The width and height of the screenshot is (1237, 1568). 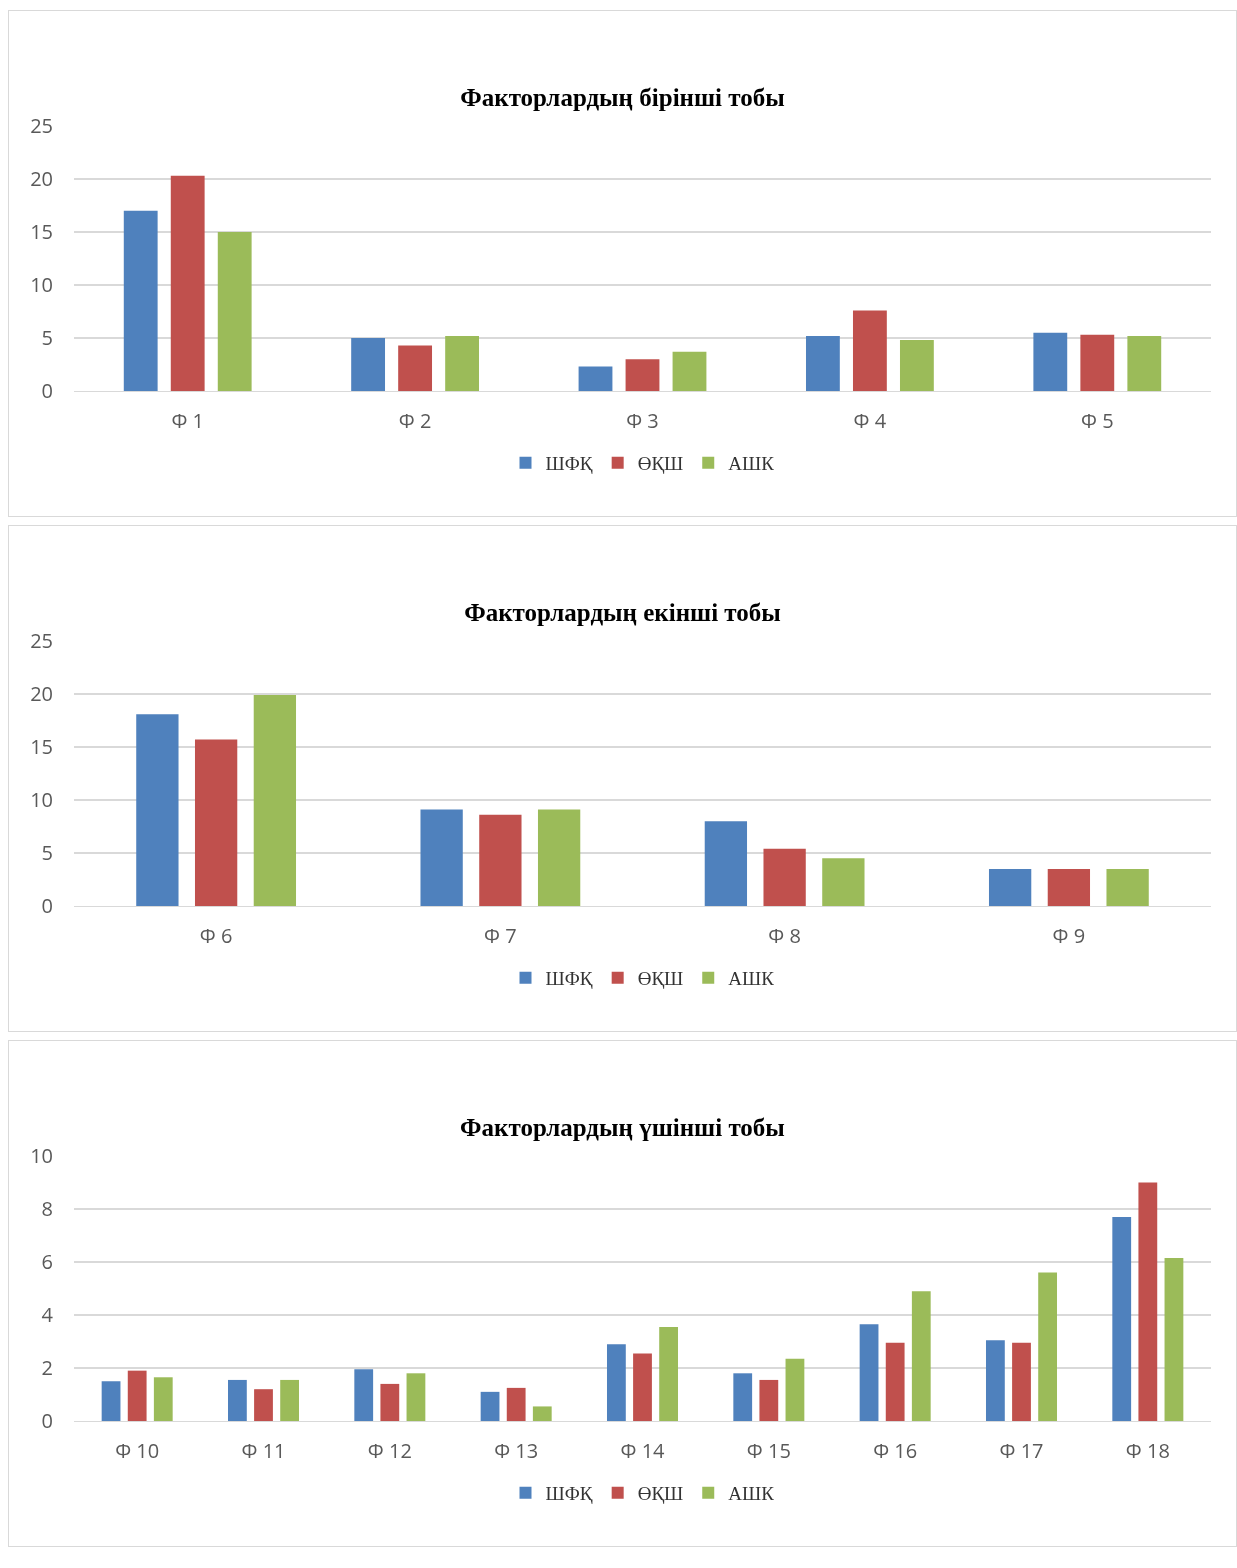 What do you see at coordinates (622, 97) in the screenshot?
I see `chart-title: Факторлардың бірінші тобы` at bounding box center [622, 97].